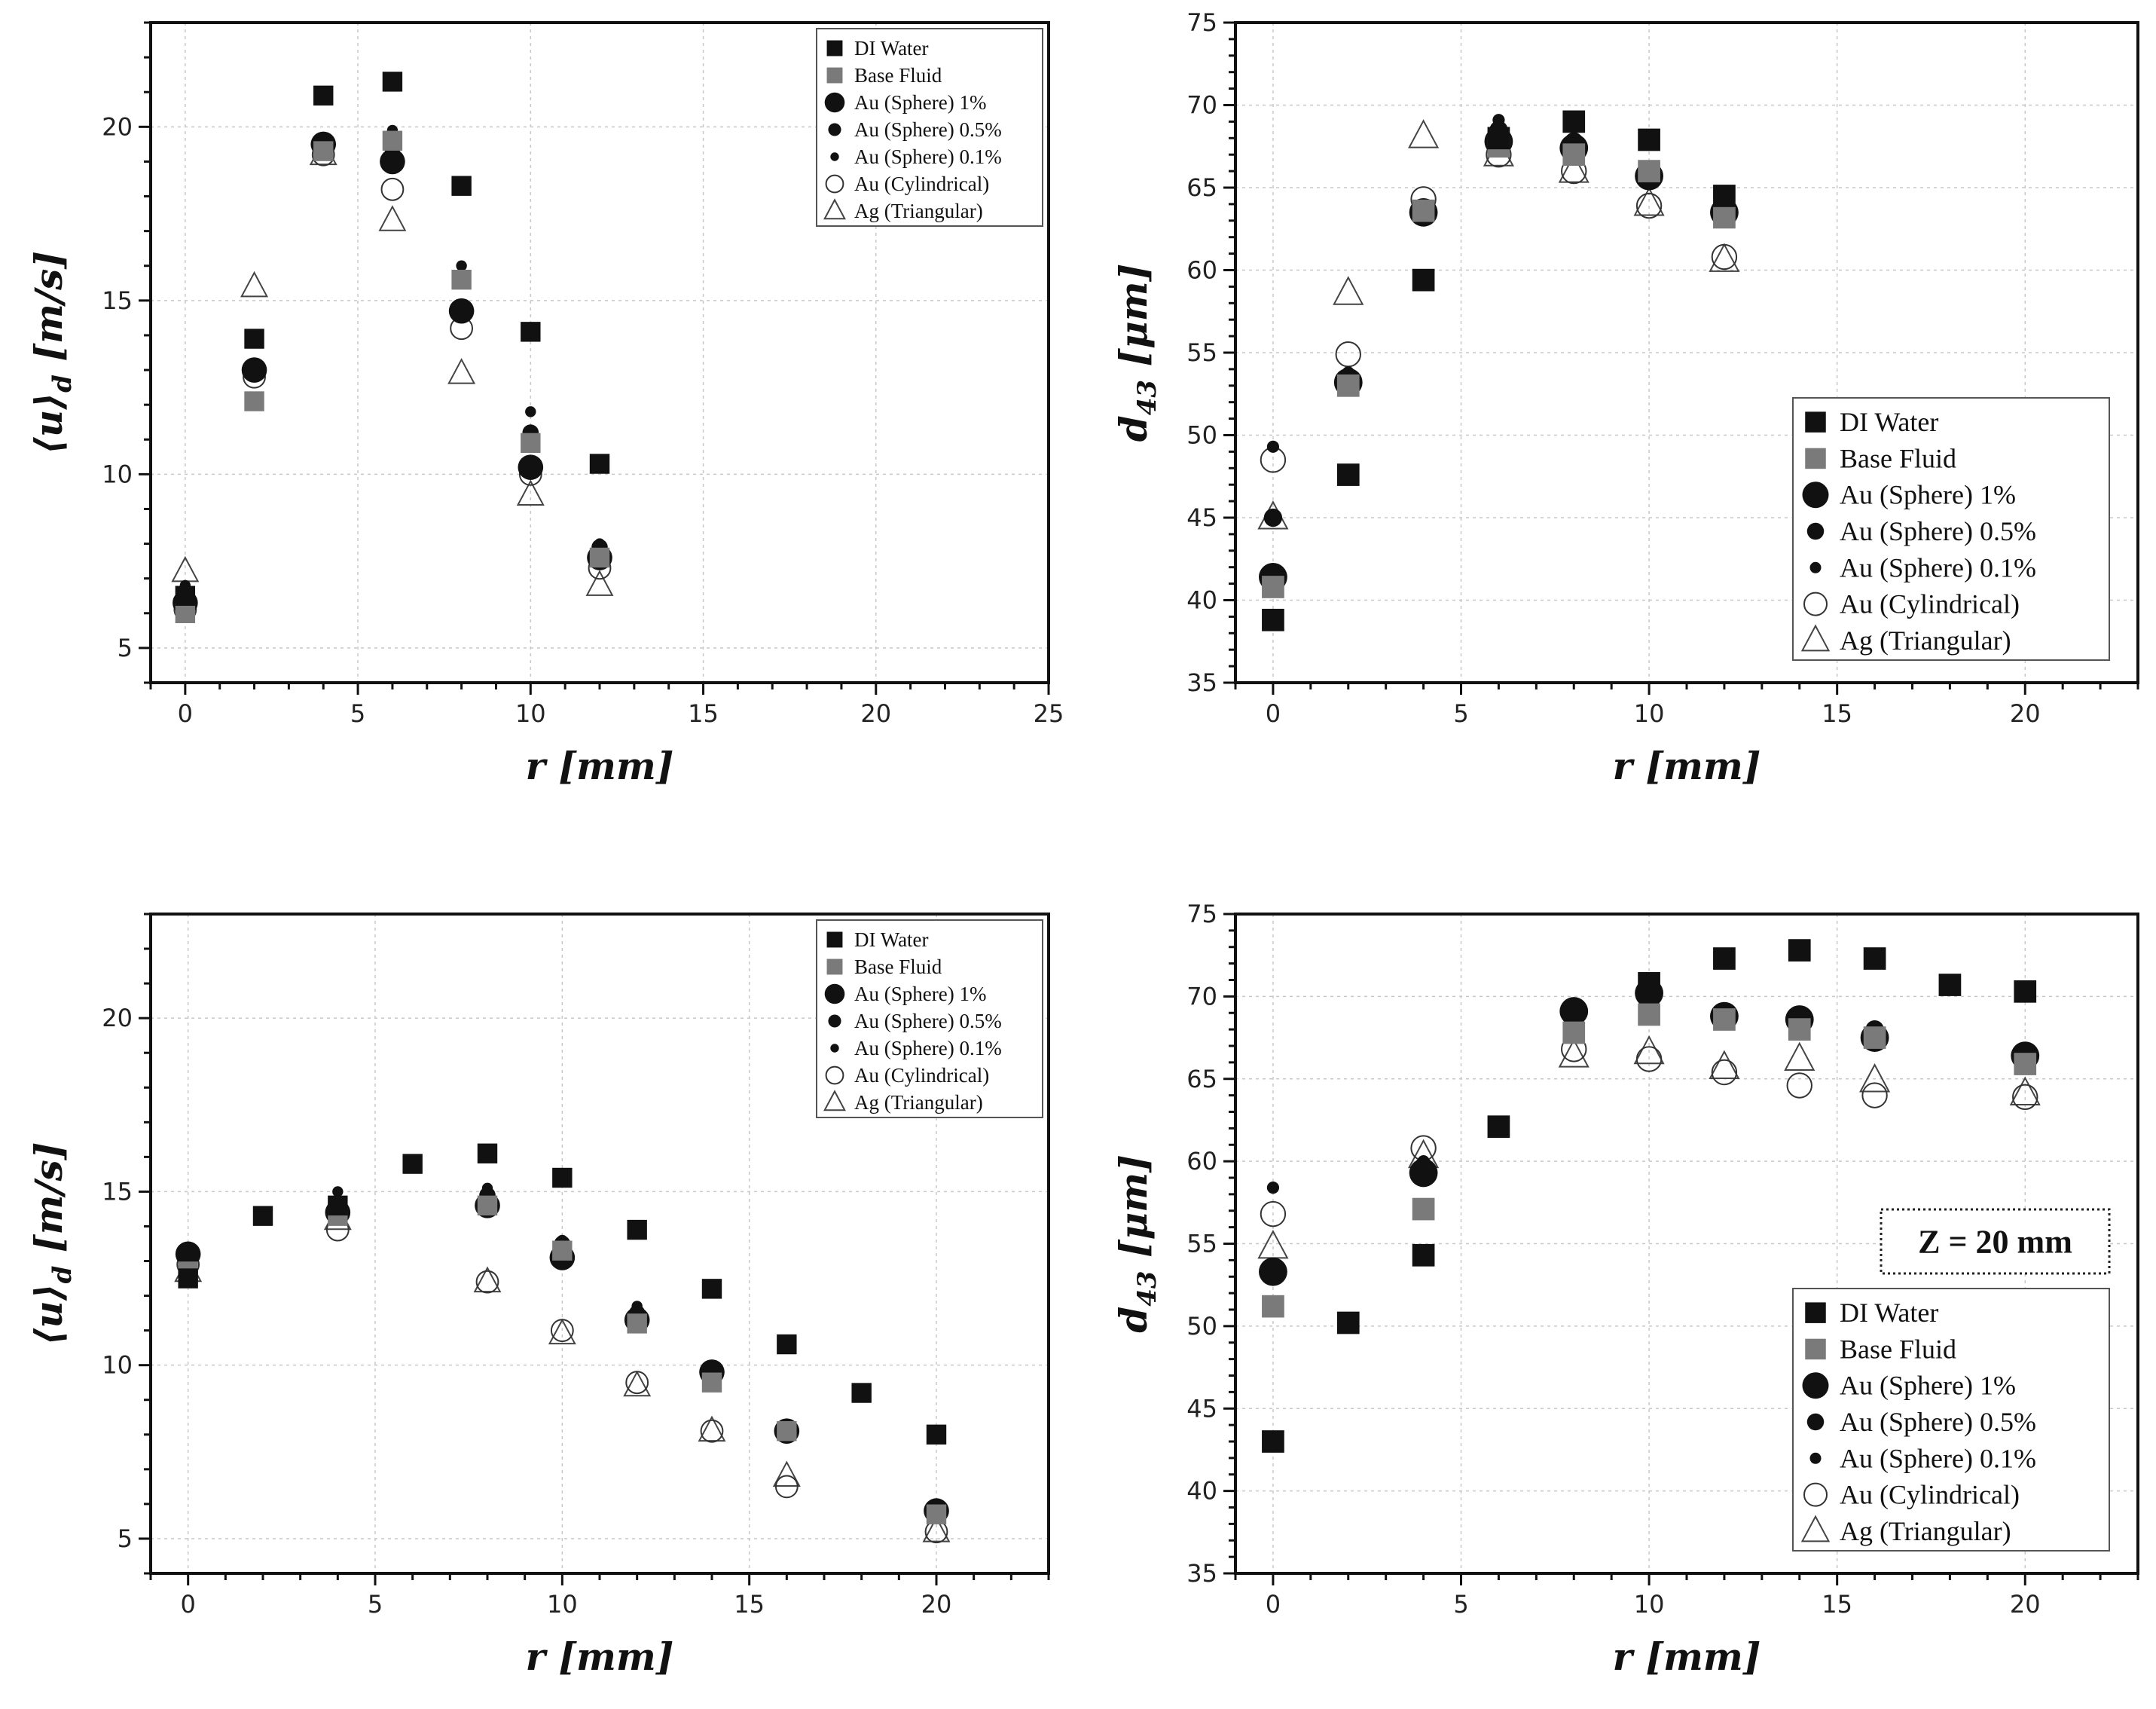  I want to click on y-axis-label: ⟨u⟩d [m/s], so click(52, 352).